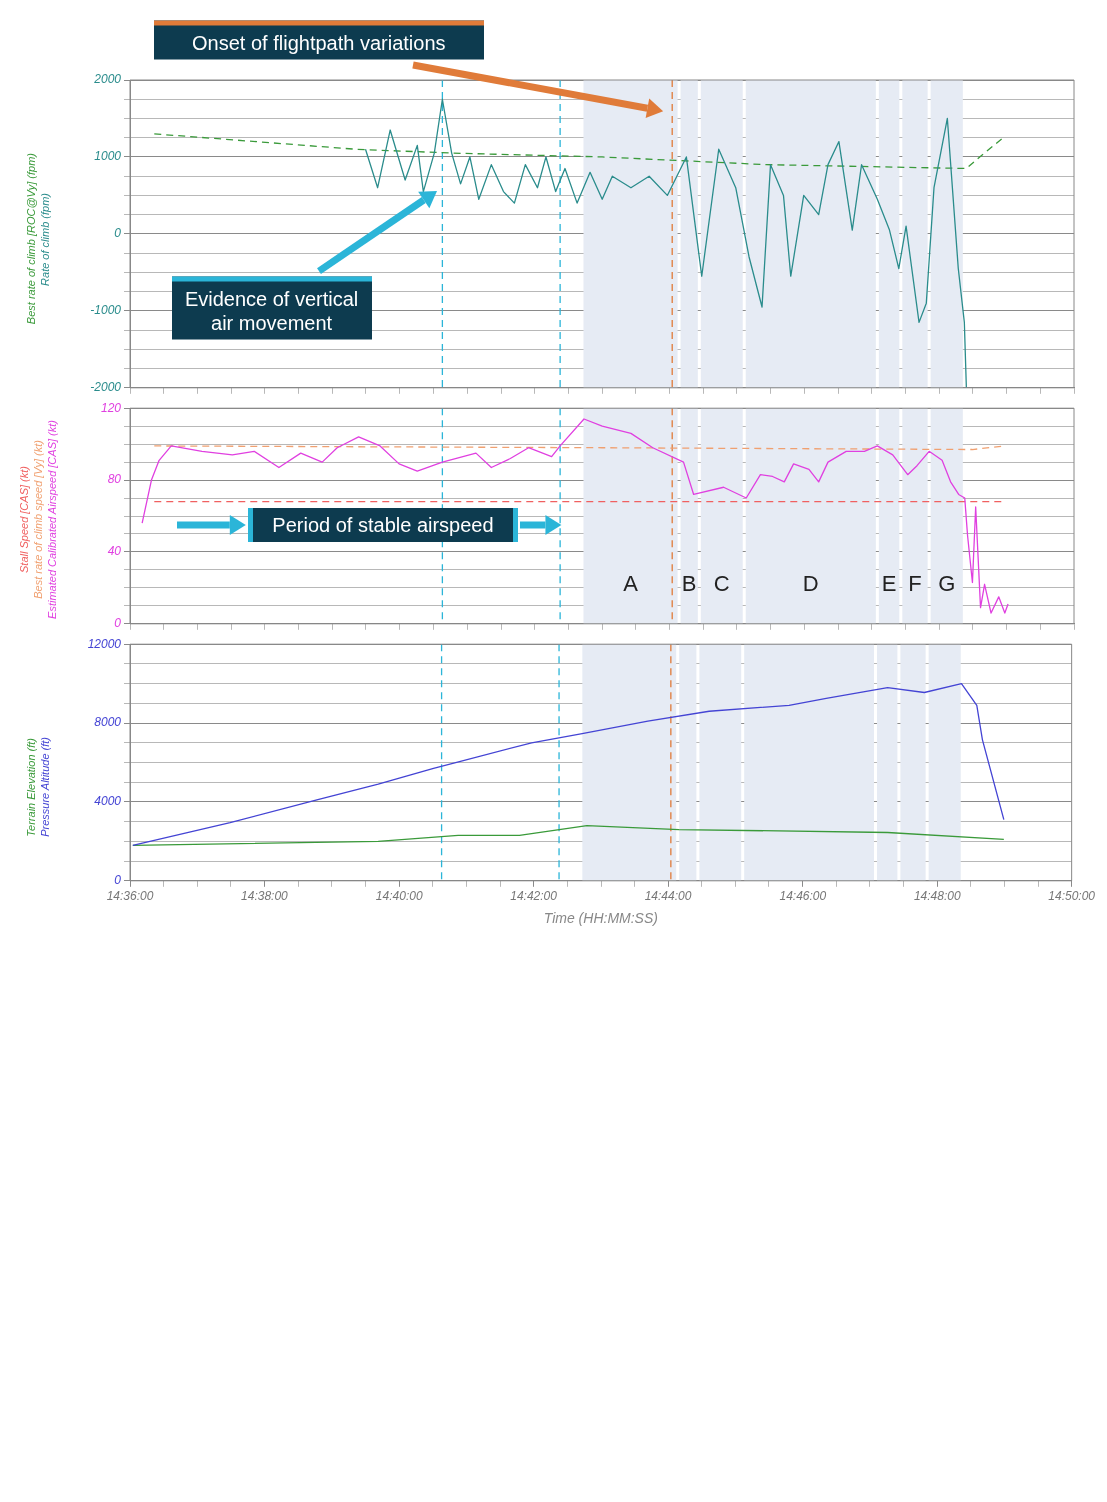  I want to click on y-tick-label: 2000, so click(107, 79).